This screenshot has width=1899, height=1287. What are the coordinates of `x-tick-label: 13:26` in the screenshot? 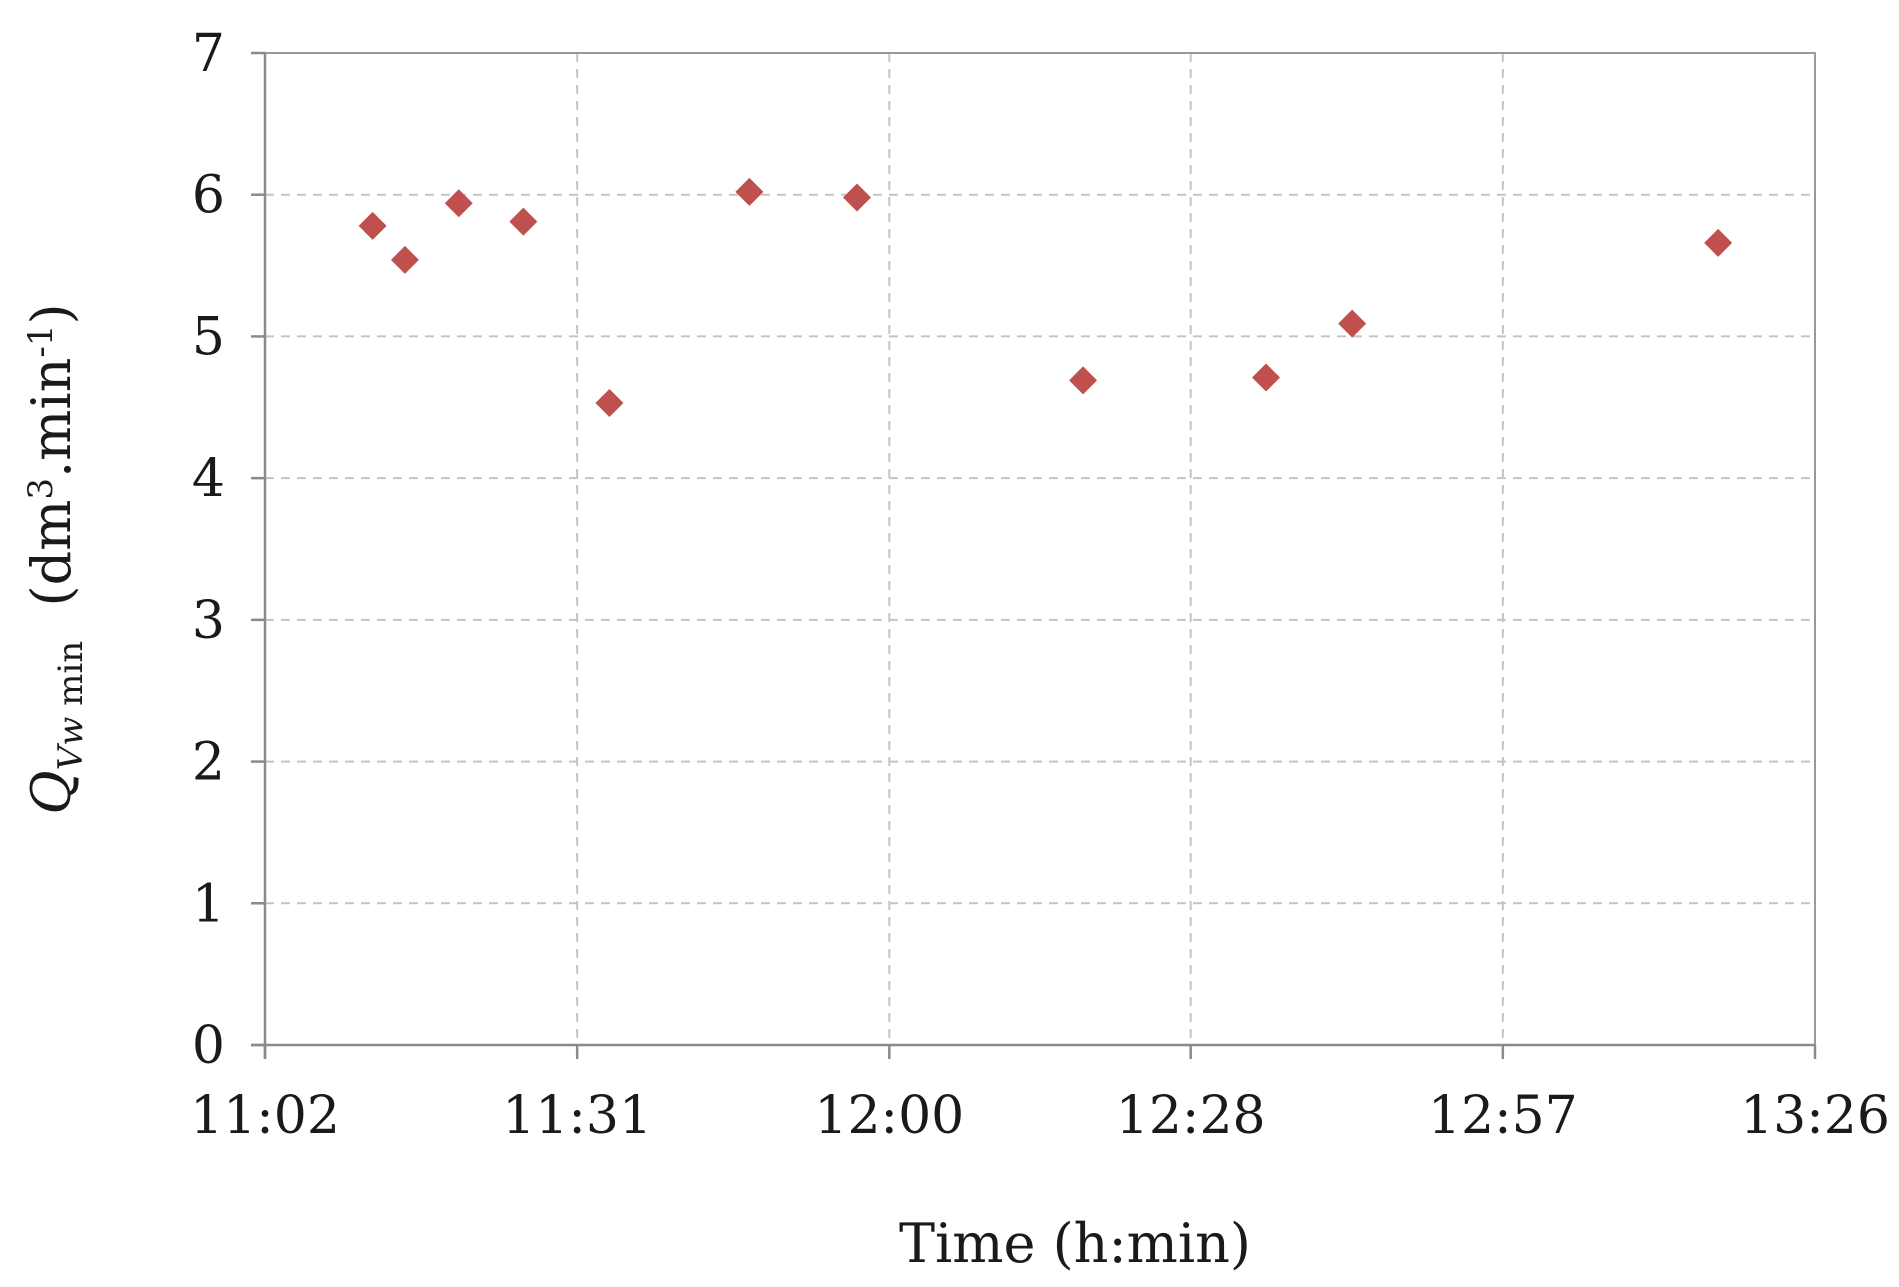 It's located at (1815, 1116).